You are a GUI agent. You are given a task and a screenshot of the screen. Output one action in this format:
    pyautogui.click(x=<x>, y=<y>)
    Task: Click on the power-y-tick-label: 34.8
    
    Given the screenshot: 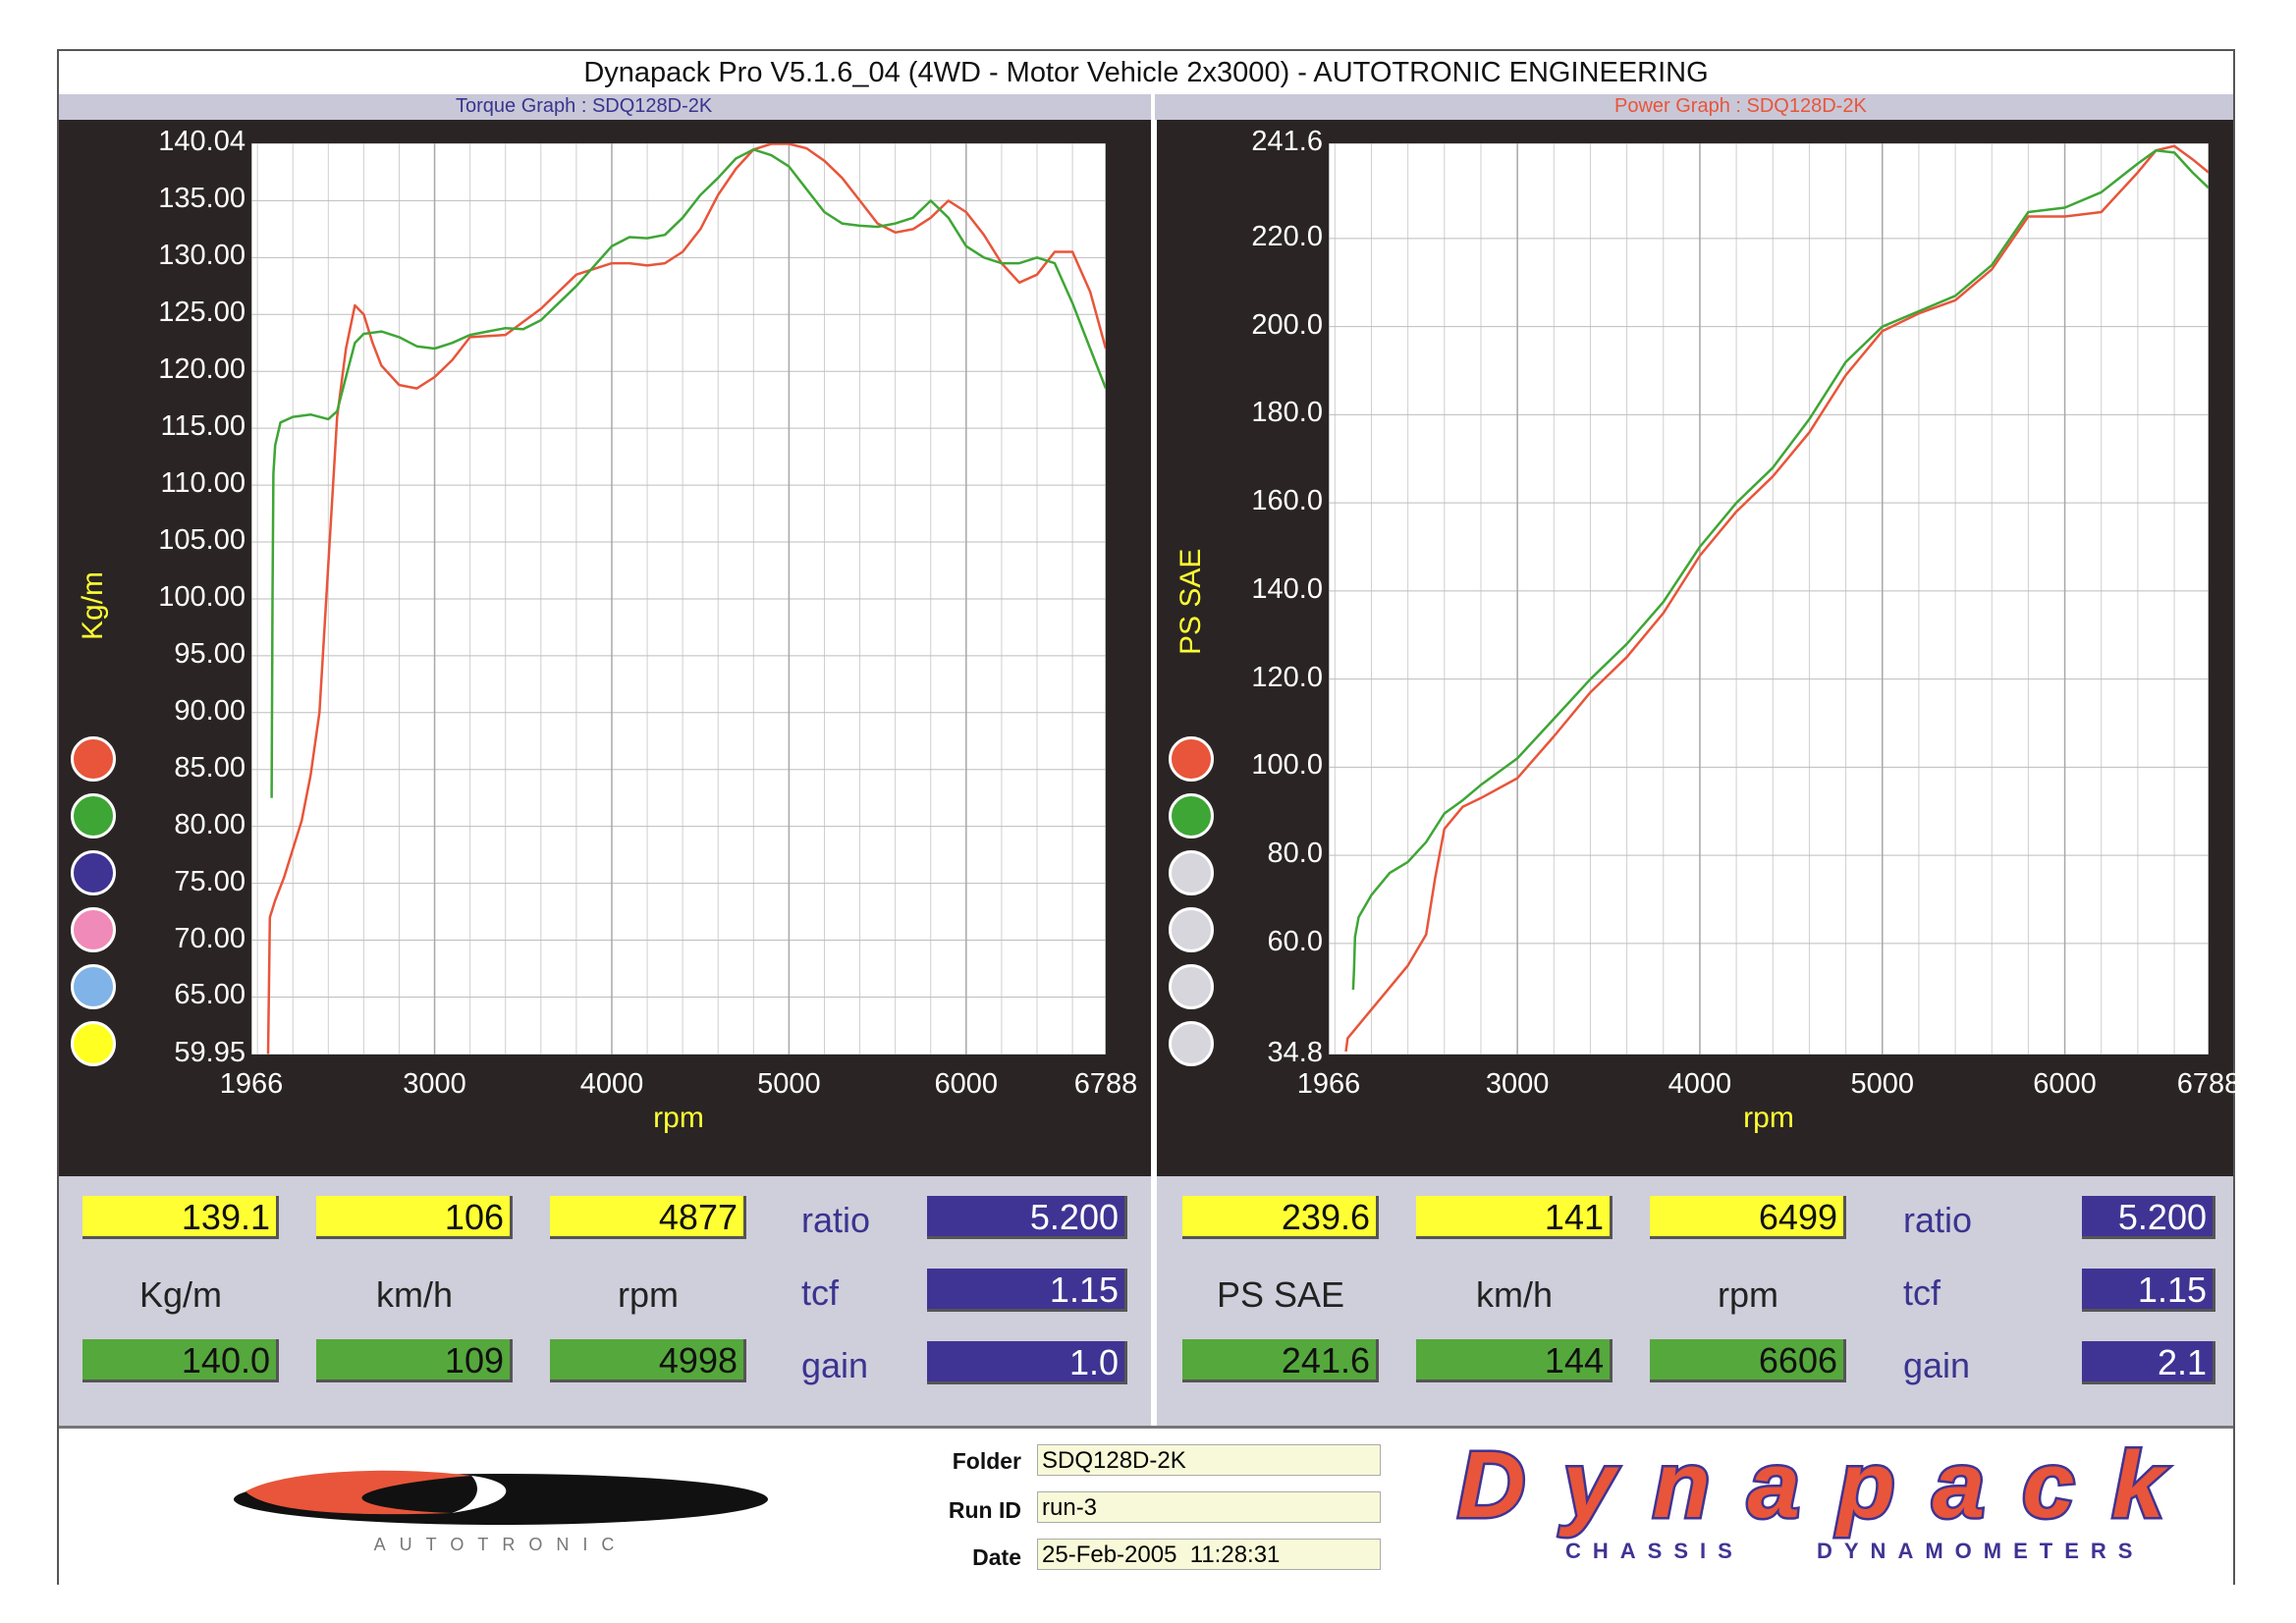 What is the action you would take?
    pyautogui.click(x=1295, y=1052)
    